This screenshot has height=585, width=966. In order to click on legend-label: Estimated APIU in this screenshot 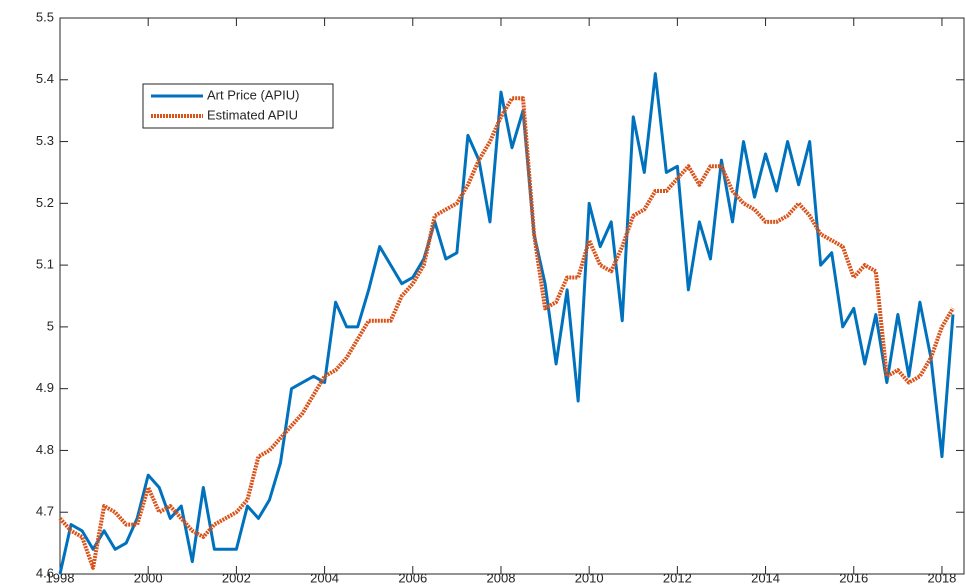, I will do `click(252, 114)`.